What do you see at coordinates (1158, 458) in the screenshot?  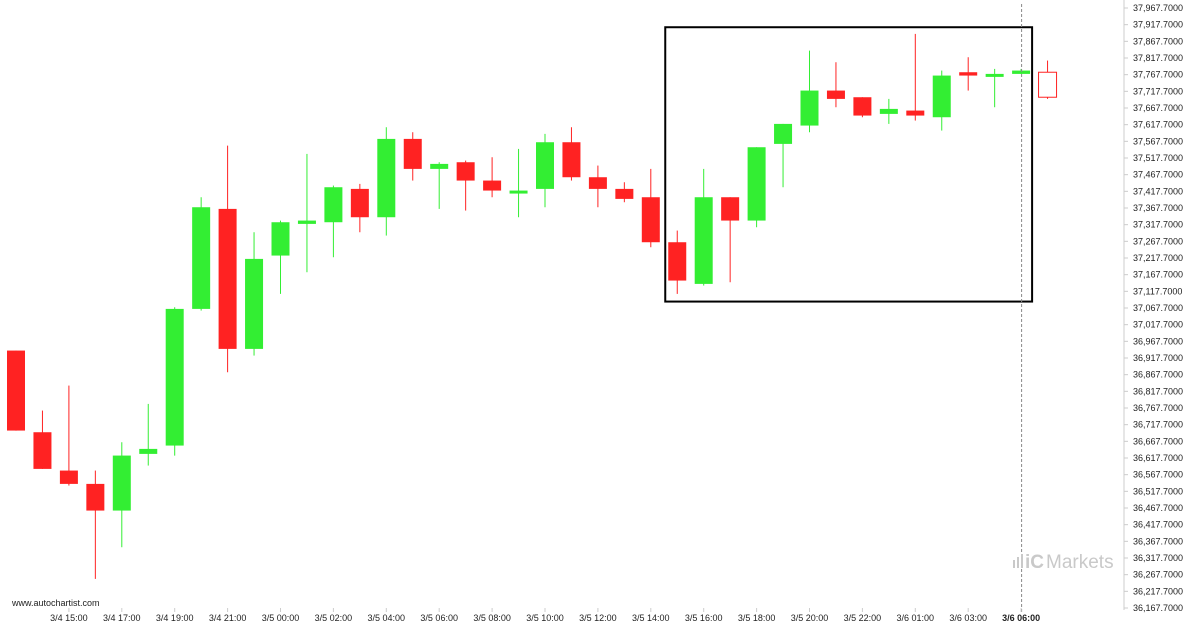 I see `y-tick-label: 36,617.7000` at bounding box center [1158, 458].